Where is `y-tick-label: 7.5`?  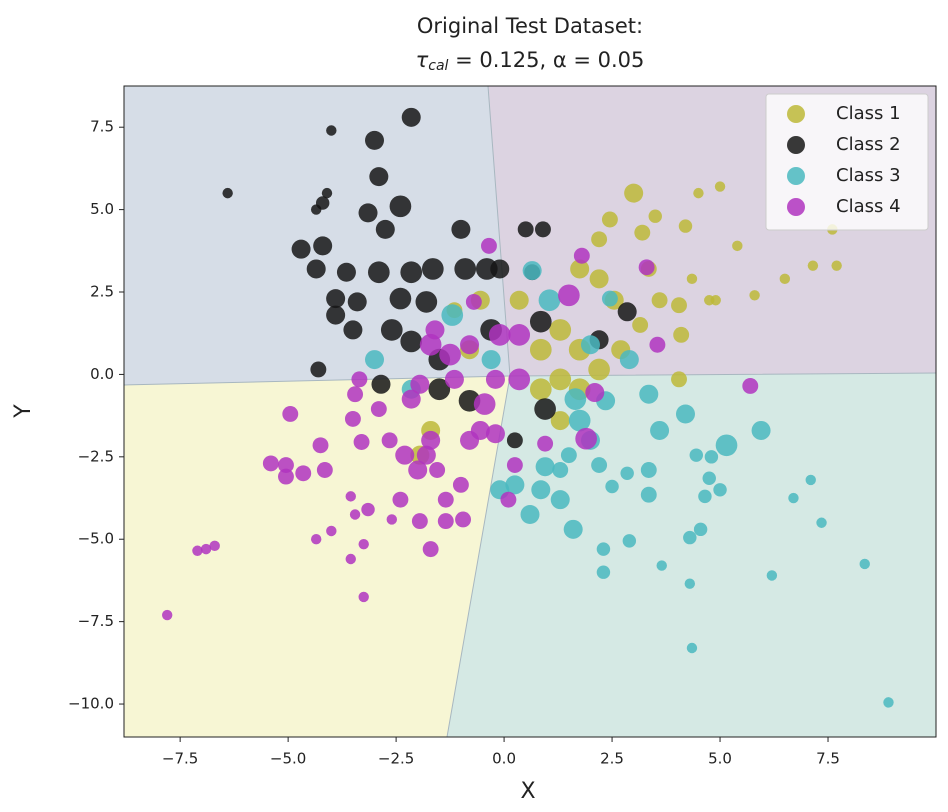 y-tick-label: 7.5 is located at coordinates (102, 127).